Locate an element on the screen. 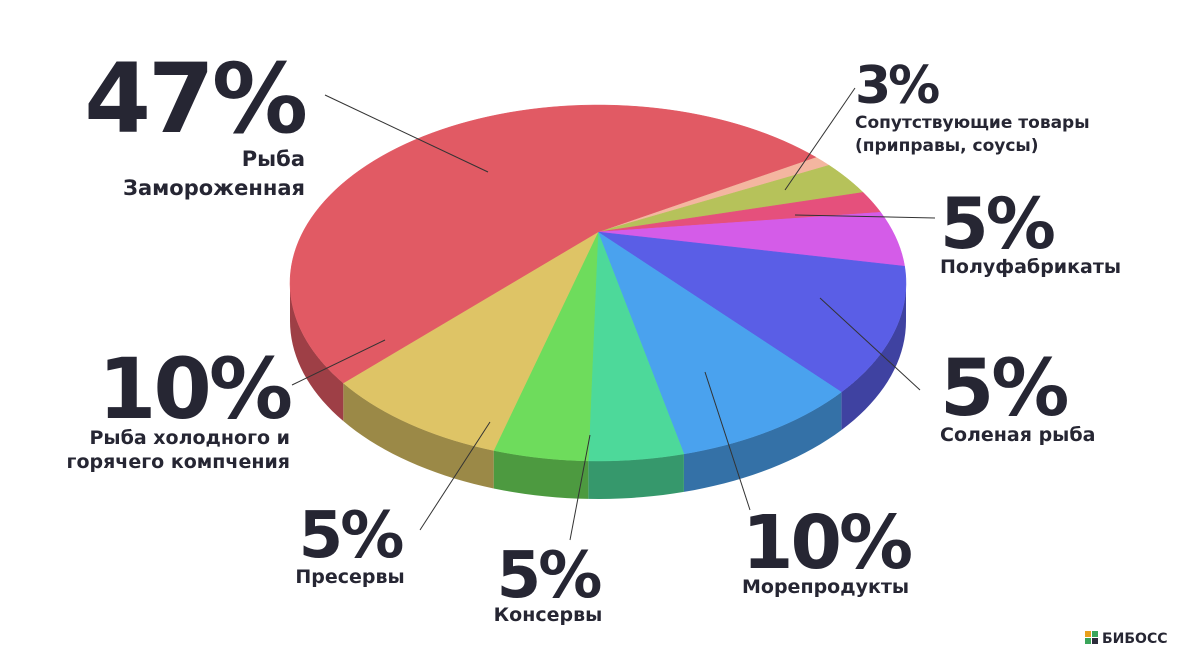  slice-label: (приправы, соусы) is located at coordinates (947, 146).